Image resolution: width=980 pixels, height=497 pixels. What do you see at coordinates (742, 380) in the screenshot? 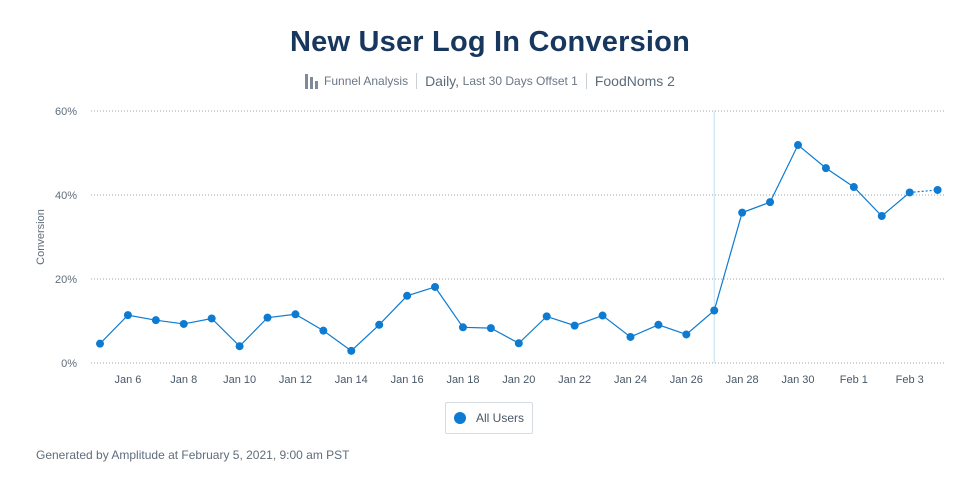
I see `x-tick-label: Jan 28` at bounding box center [742, 380].